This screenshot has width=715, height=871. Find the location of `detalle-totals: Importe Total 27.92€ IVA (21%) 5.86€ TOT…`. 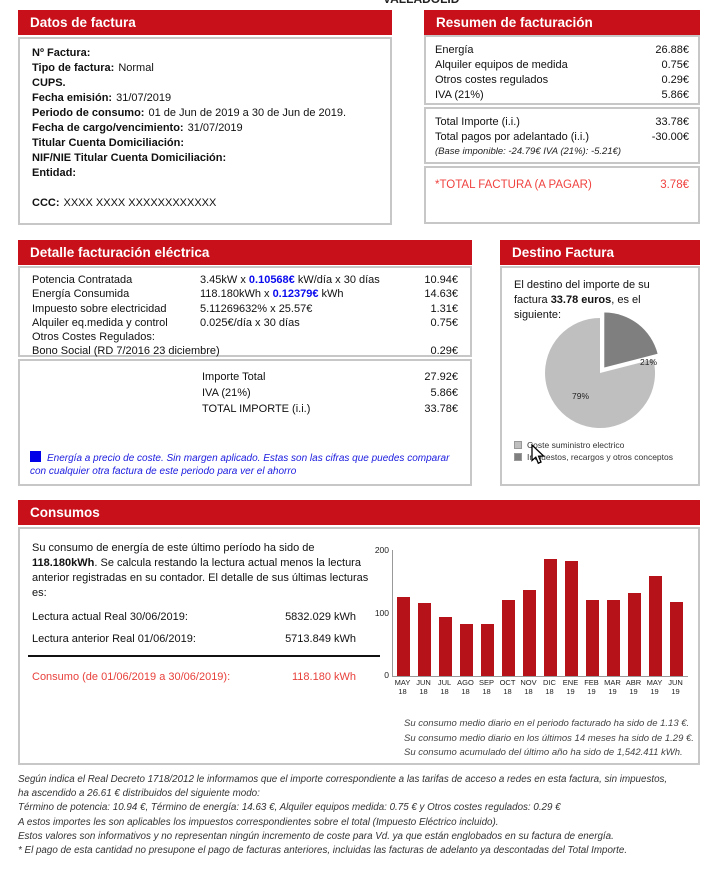

detalle-totals: Importe Total 27.92€ IVA (21%) 5.86€ TOT… is located at coordinates (245, 389).